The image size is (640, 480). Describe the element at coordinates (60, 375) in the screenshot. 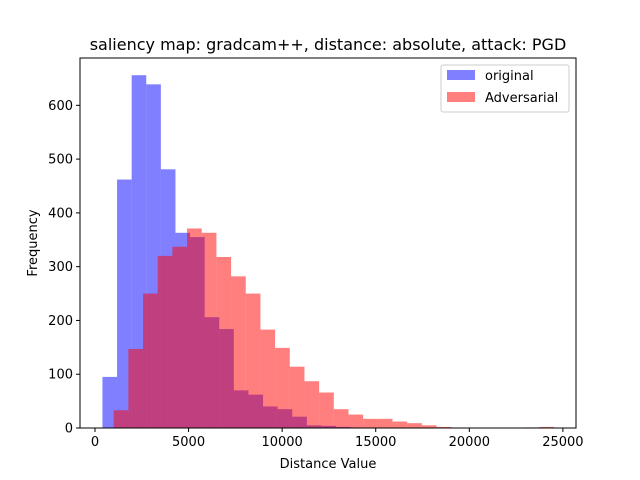

I see `y-tick-label-100: 100` at that location.